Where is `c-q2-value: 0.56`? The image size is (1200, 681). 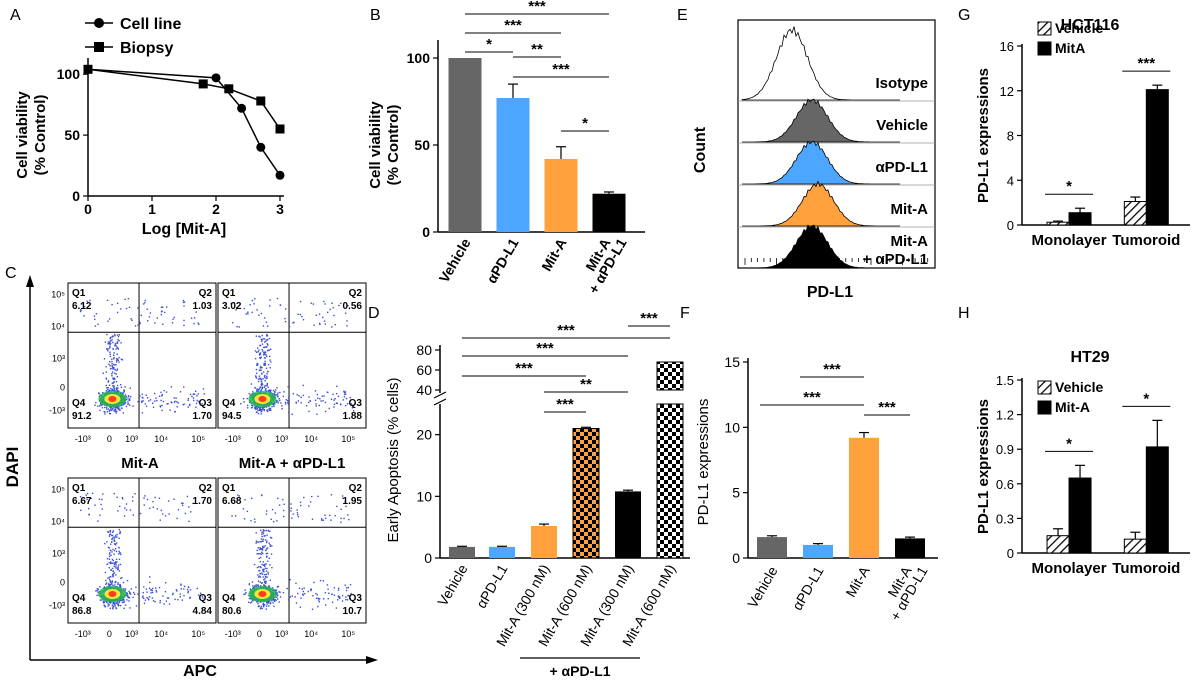 c-q2-value: 0.56 is located at coordinates (353, 306).